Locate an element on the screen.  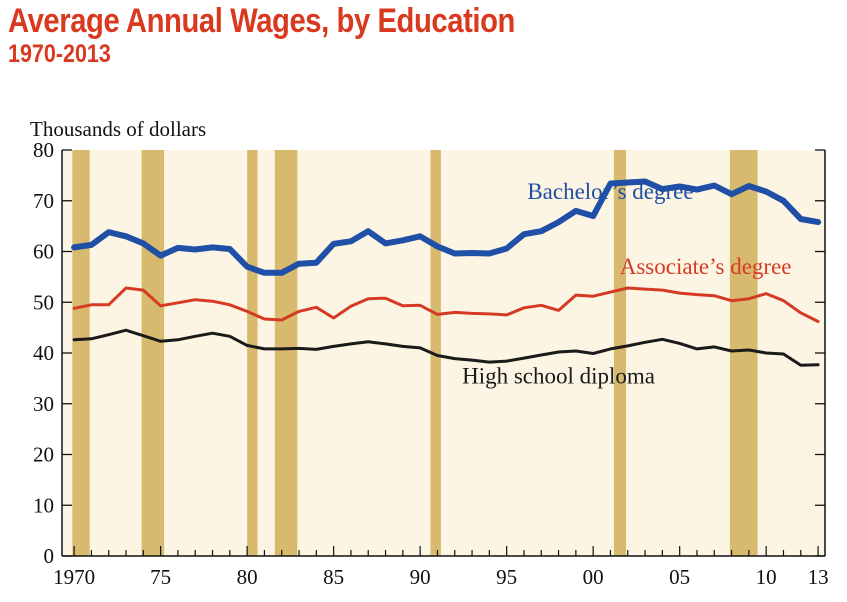
y-axis-units-label: Thousands of dollars is located at coordinates (118, 129).